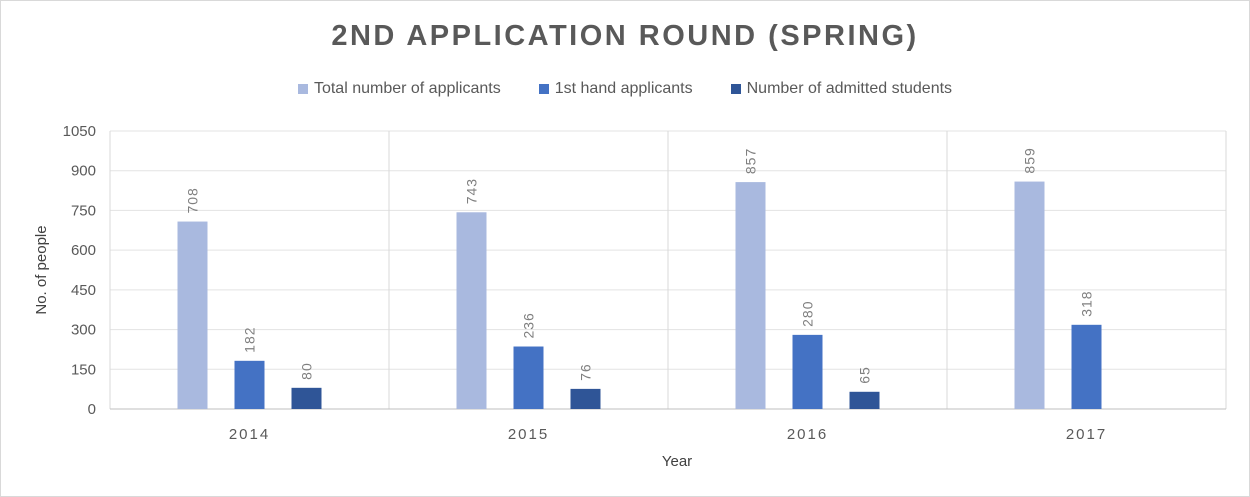 The image size is (1250, 497). Describe the element at coordinates (865, 375) in the screenshot. I see `data-label-2016-series-3: 65` at that location.